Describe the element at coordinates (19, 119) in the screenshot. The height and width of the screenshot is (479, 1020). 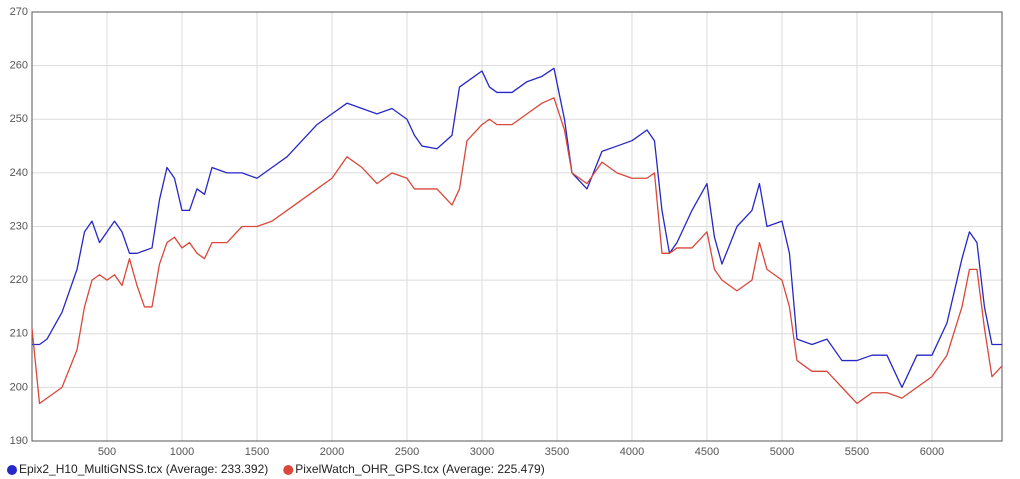
I see `y-tick-label: 250` at that location.